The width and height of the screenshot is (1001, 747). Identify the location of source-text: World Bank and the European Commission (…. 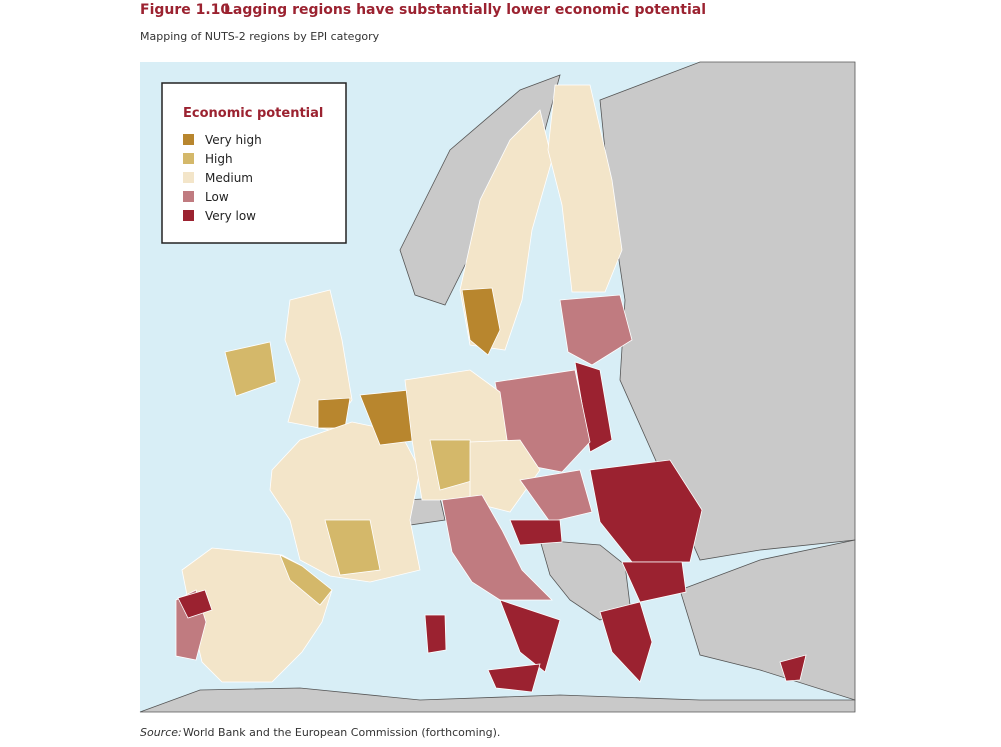
(341, 732).